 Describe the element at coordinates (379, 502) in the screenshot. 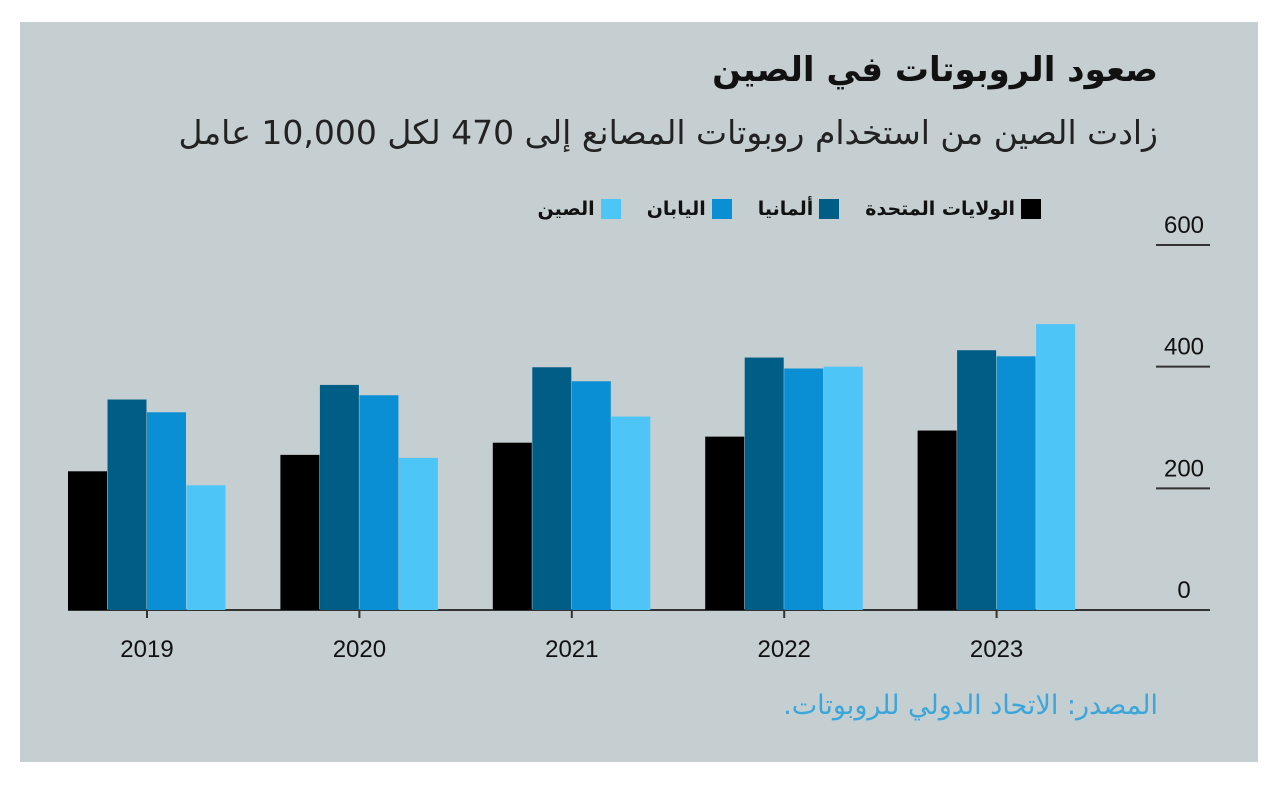

I see `bar-2020-s2` at that location.